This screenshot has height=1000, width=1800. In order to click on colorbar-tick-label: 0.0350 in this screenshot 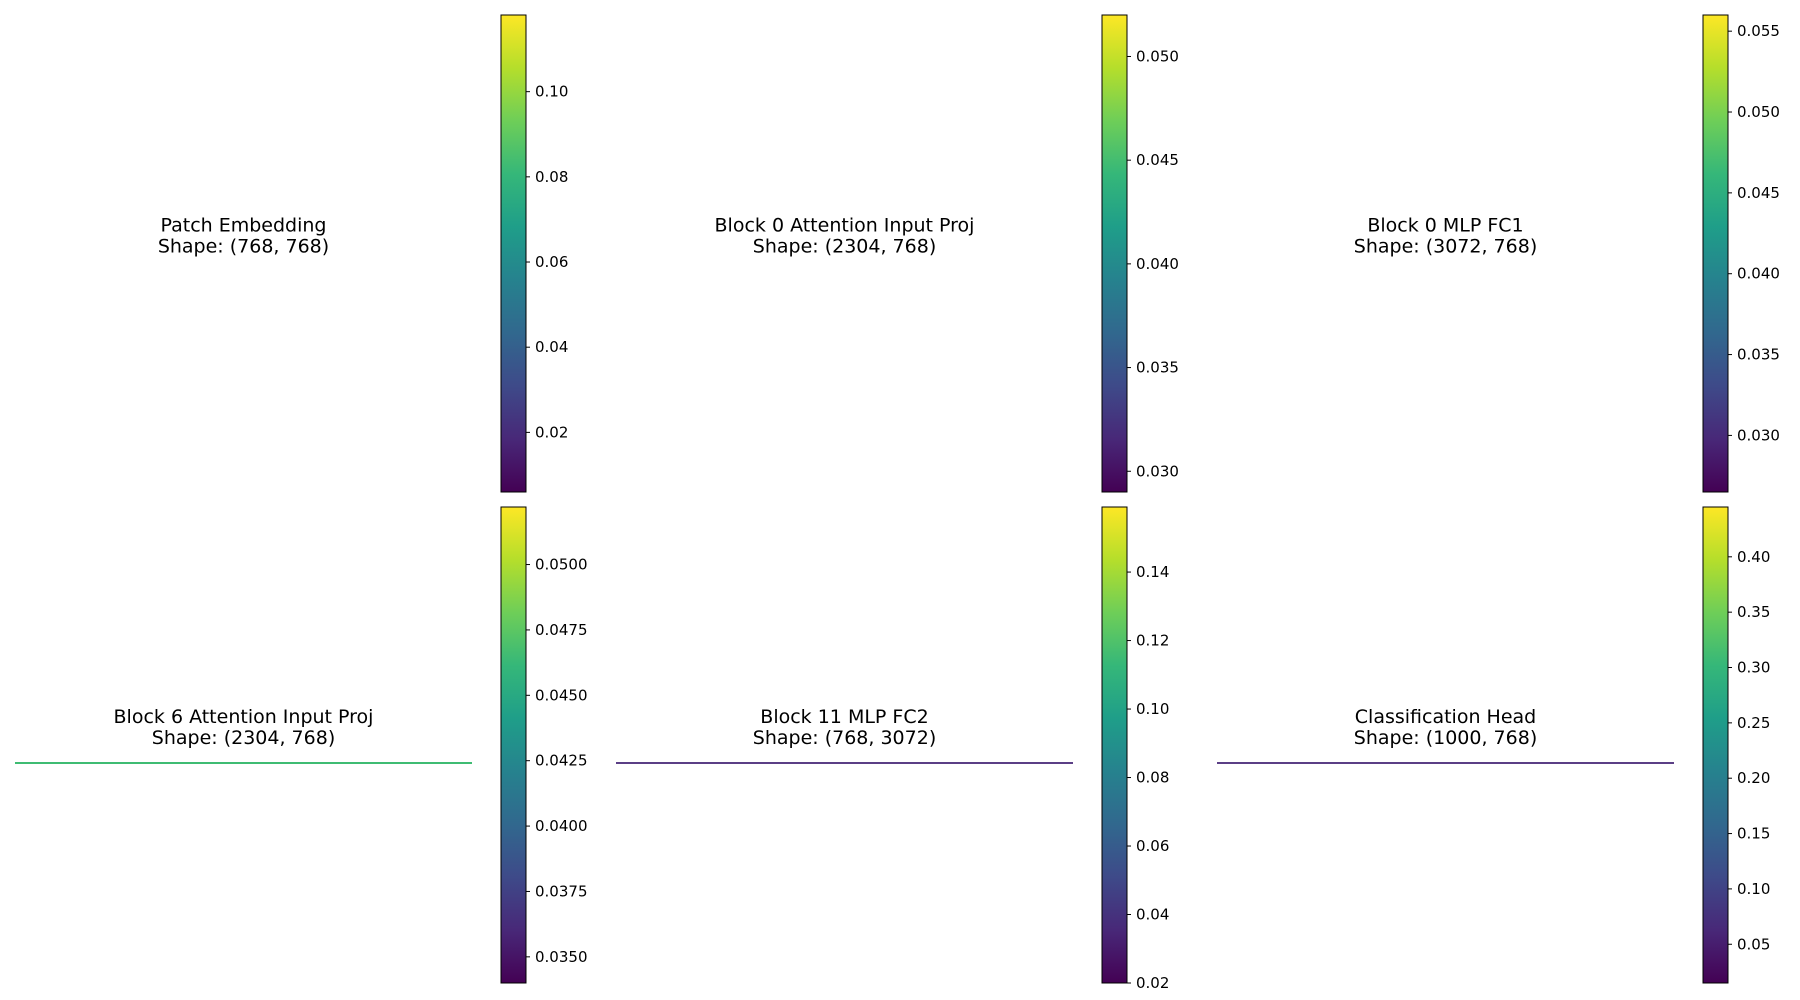, I will do `click(561, 957)`.